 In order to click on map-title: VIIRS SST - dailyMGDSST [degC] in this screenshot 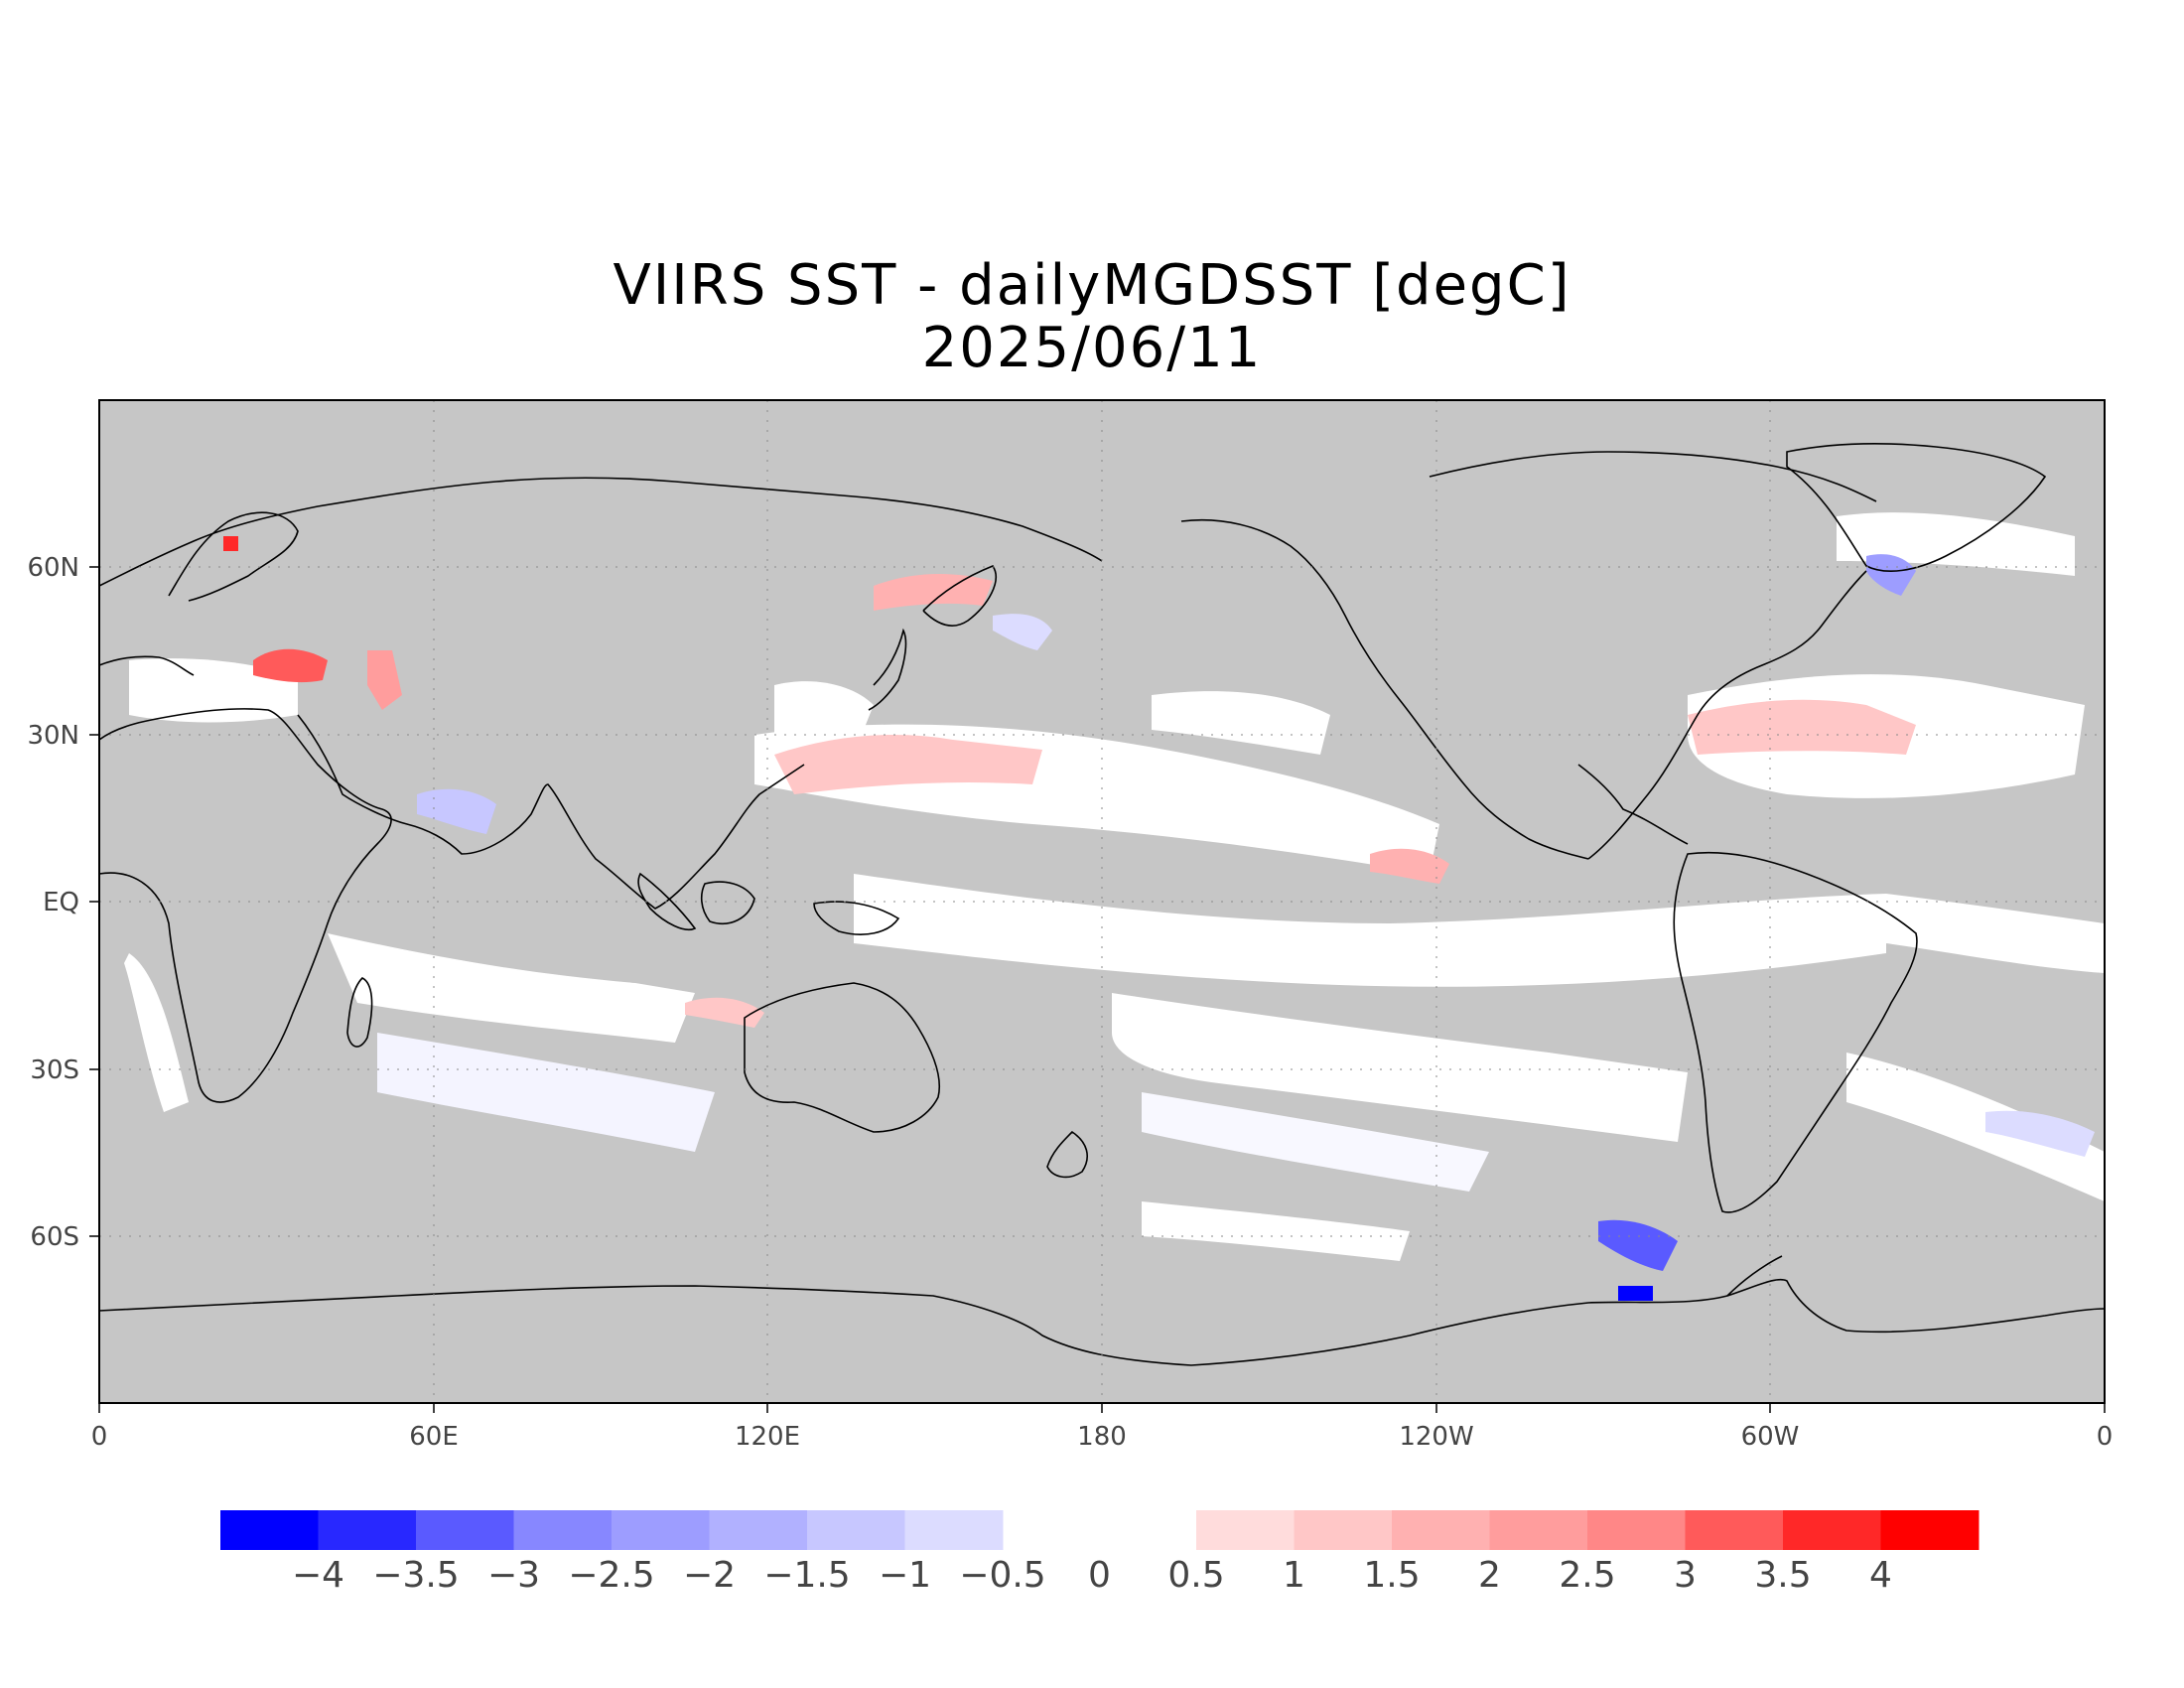, I will do `click(1092, 285)`.